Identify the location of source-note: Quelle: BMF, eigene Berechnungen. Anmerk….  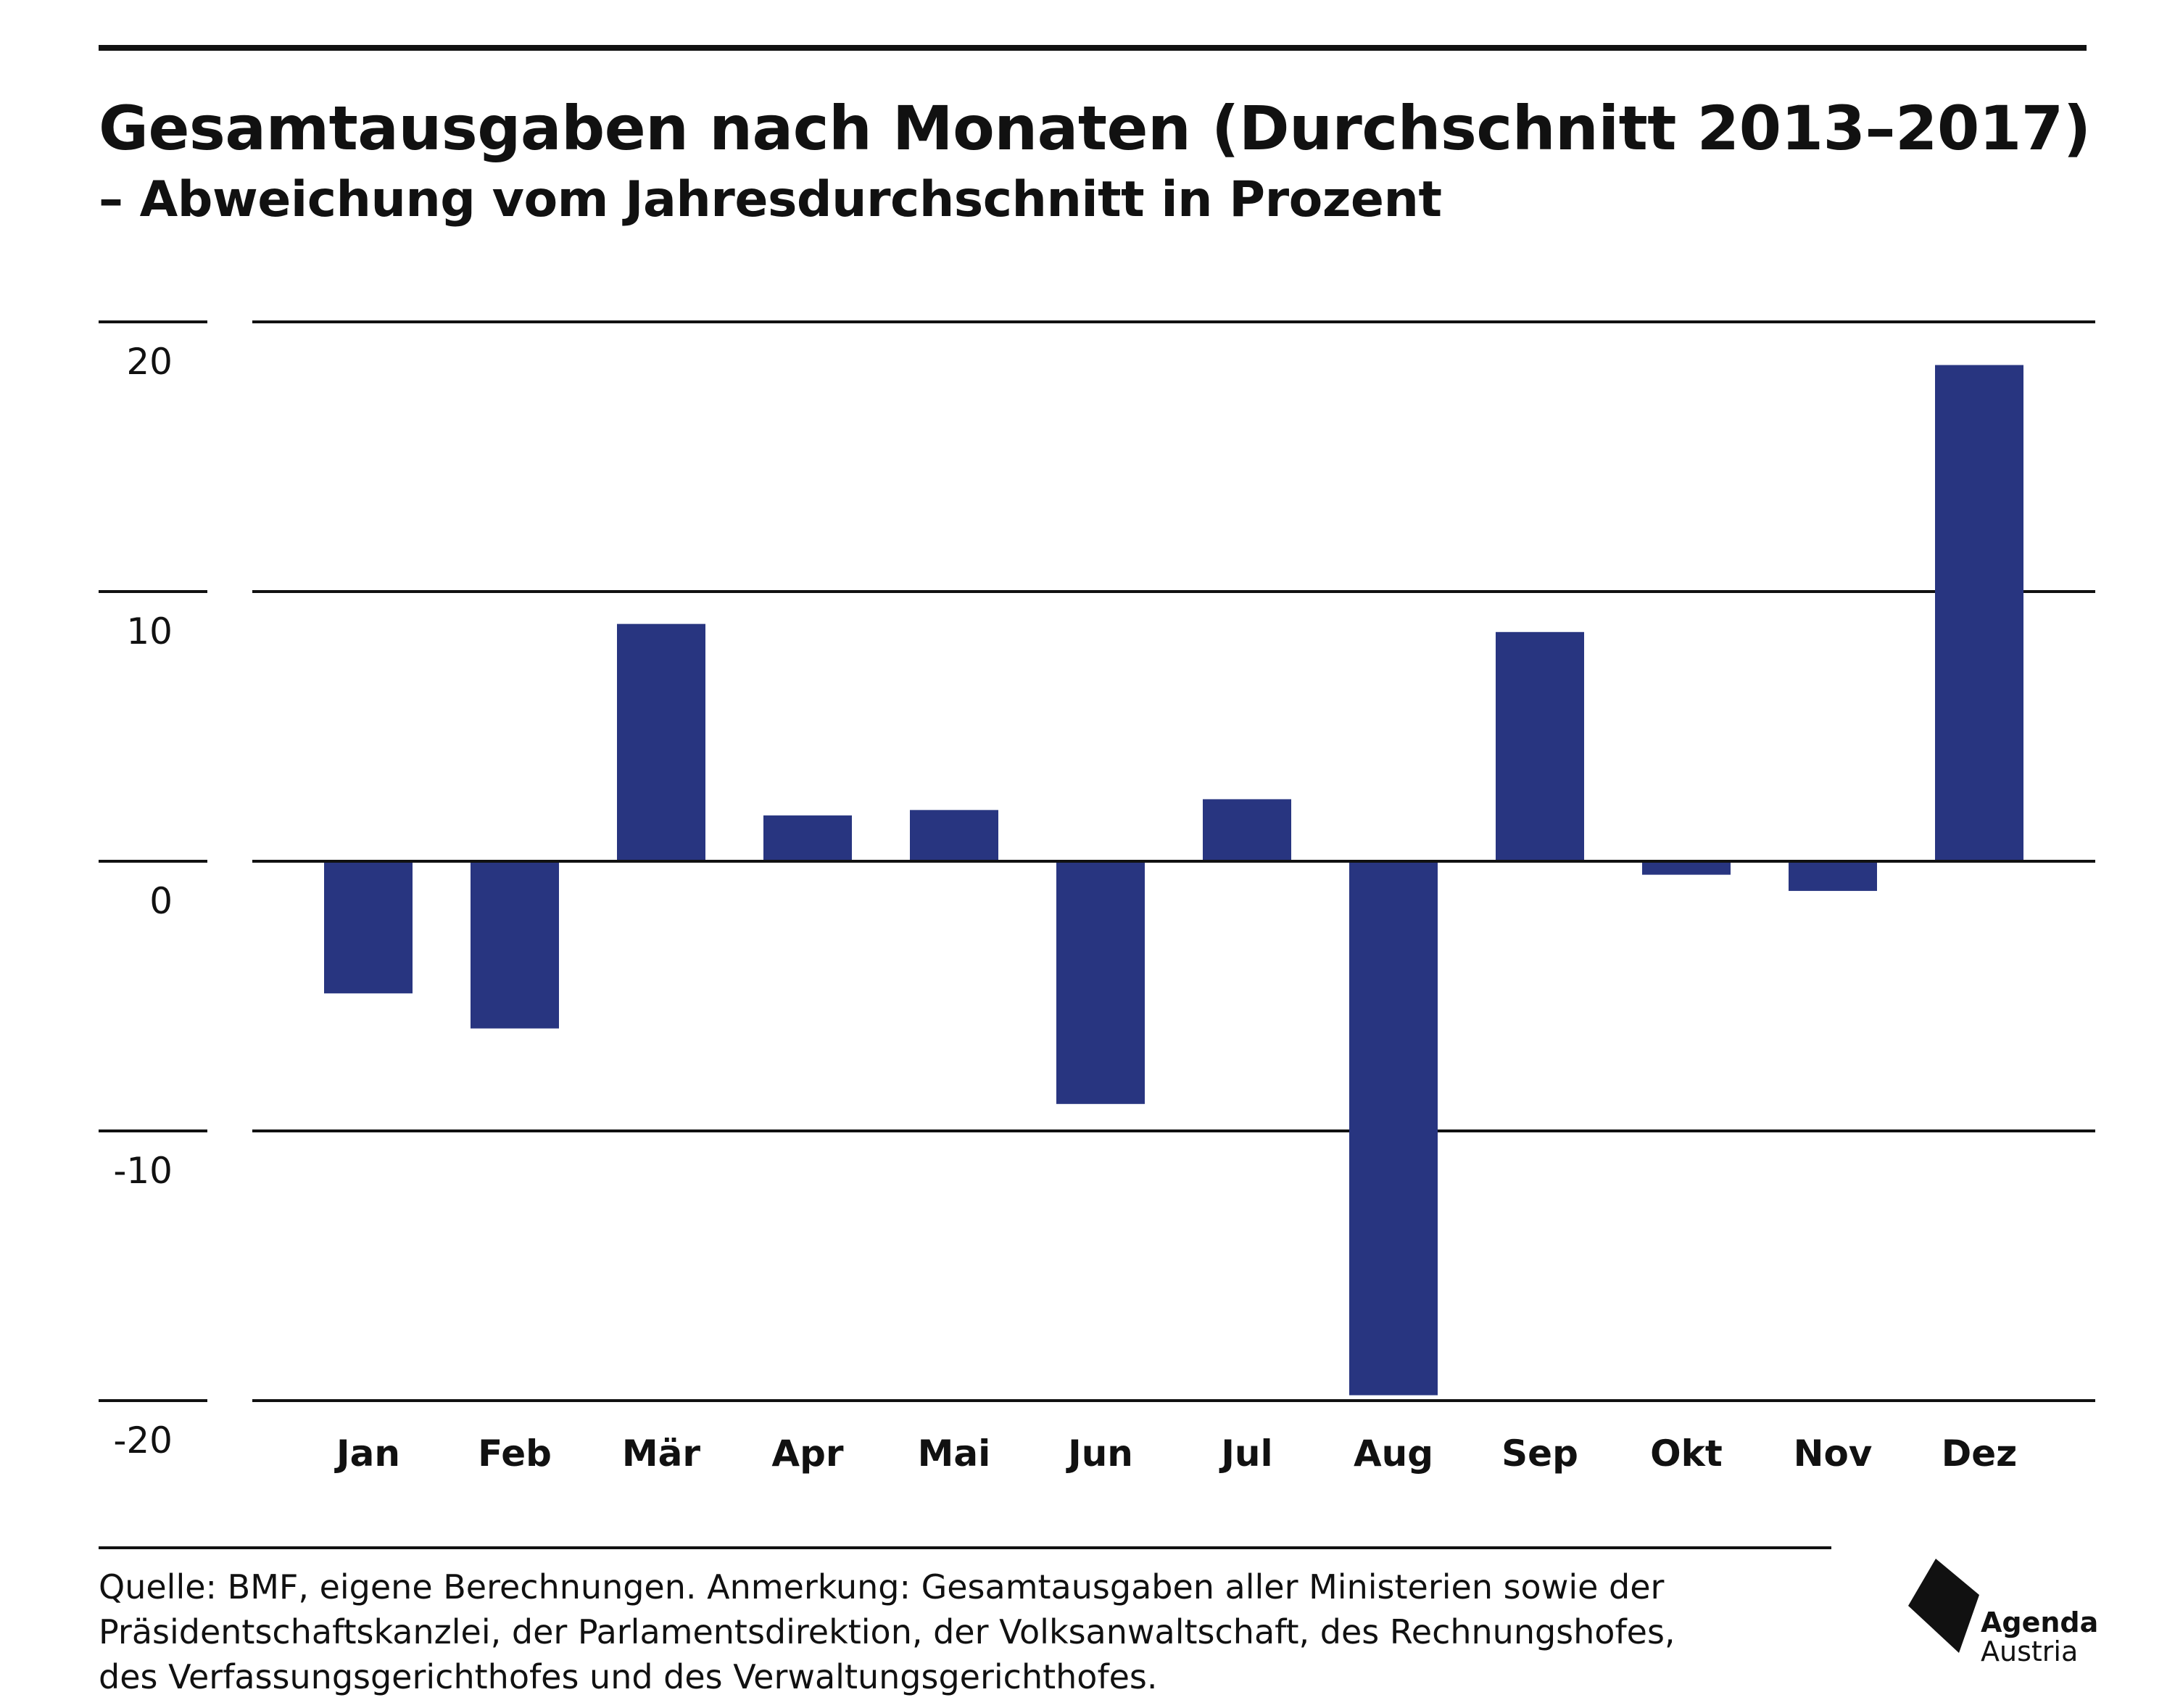
(1013, 1631).